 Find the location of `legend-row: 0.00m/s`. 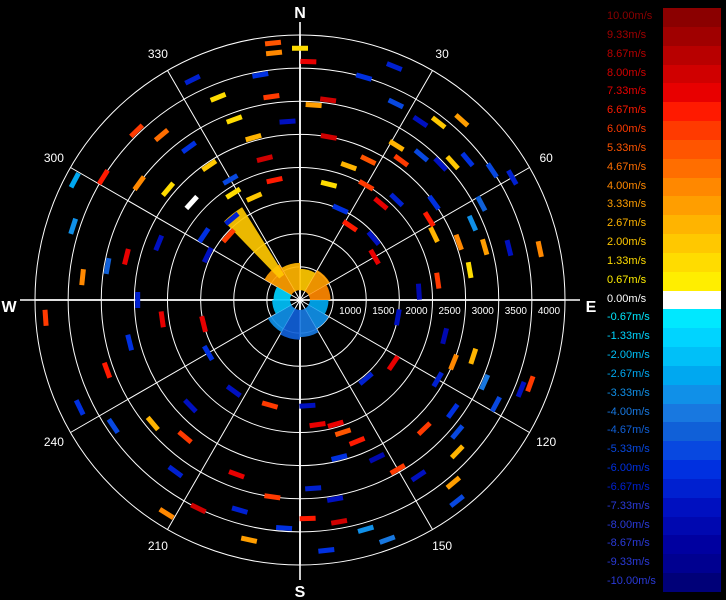

legend-row: 0.00m/s is located at coordinates (663, 300).